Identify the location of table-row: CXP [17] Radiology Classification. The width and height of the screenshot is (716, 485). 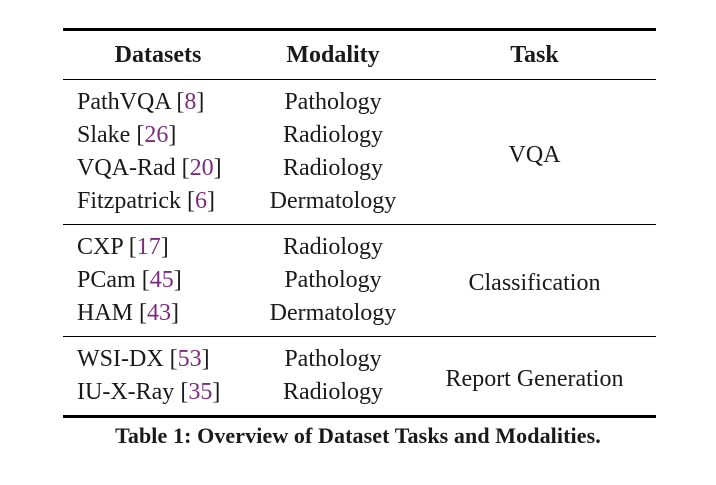
(359, 260).